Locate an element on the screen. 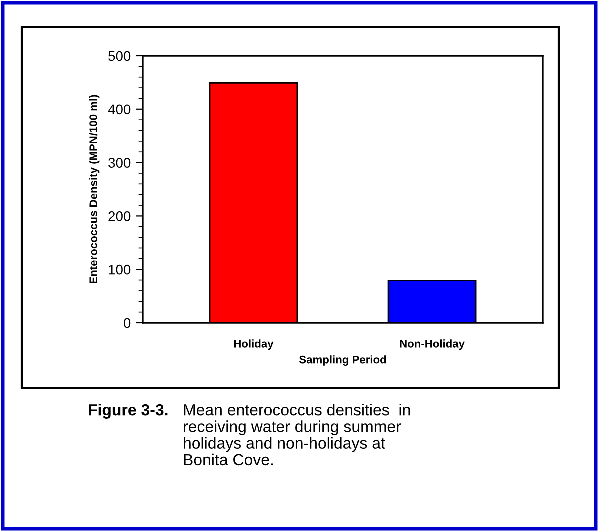  y-tick-label: 300 is located at coordinates (119, 163).